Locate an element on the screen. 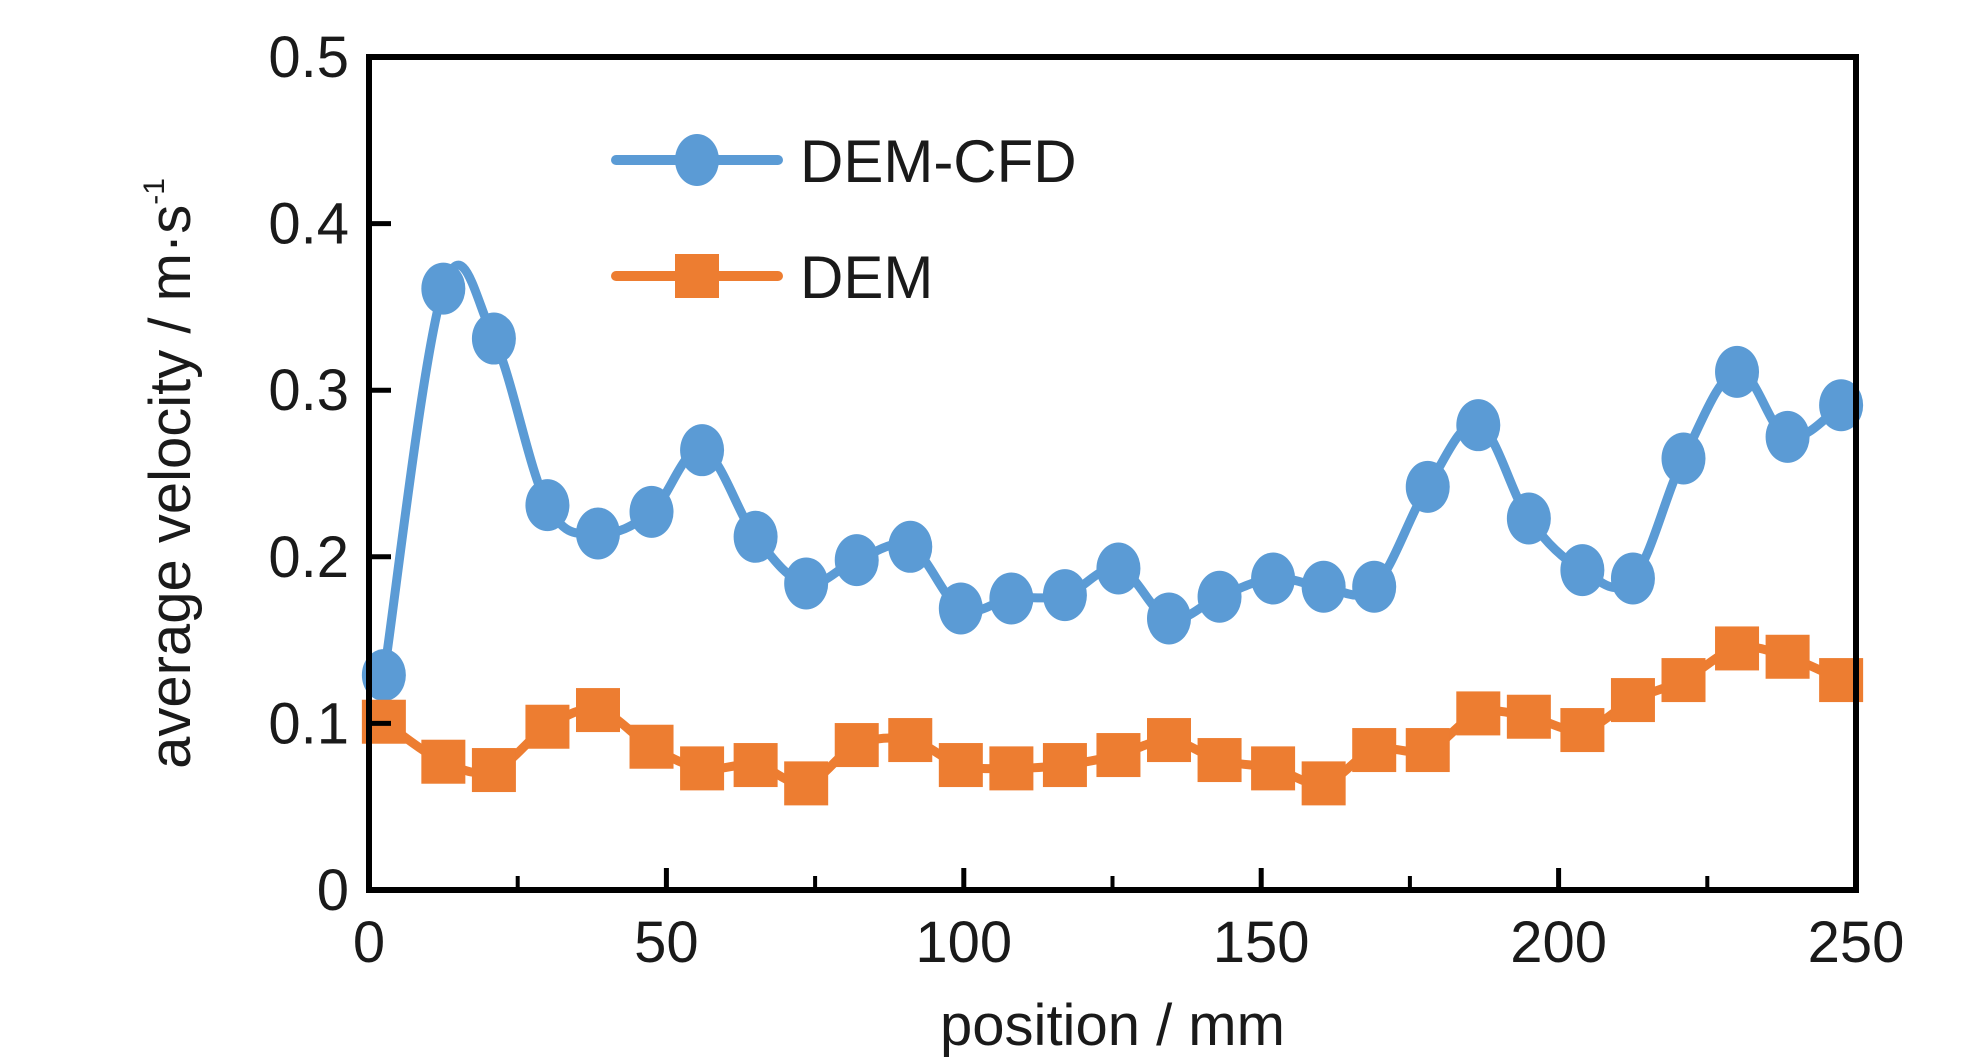 This screenshot has height=1063, width=1984. legend: DEM-CFD DEM is located at coordinates (844, 219).